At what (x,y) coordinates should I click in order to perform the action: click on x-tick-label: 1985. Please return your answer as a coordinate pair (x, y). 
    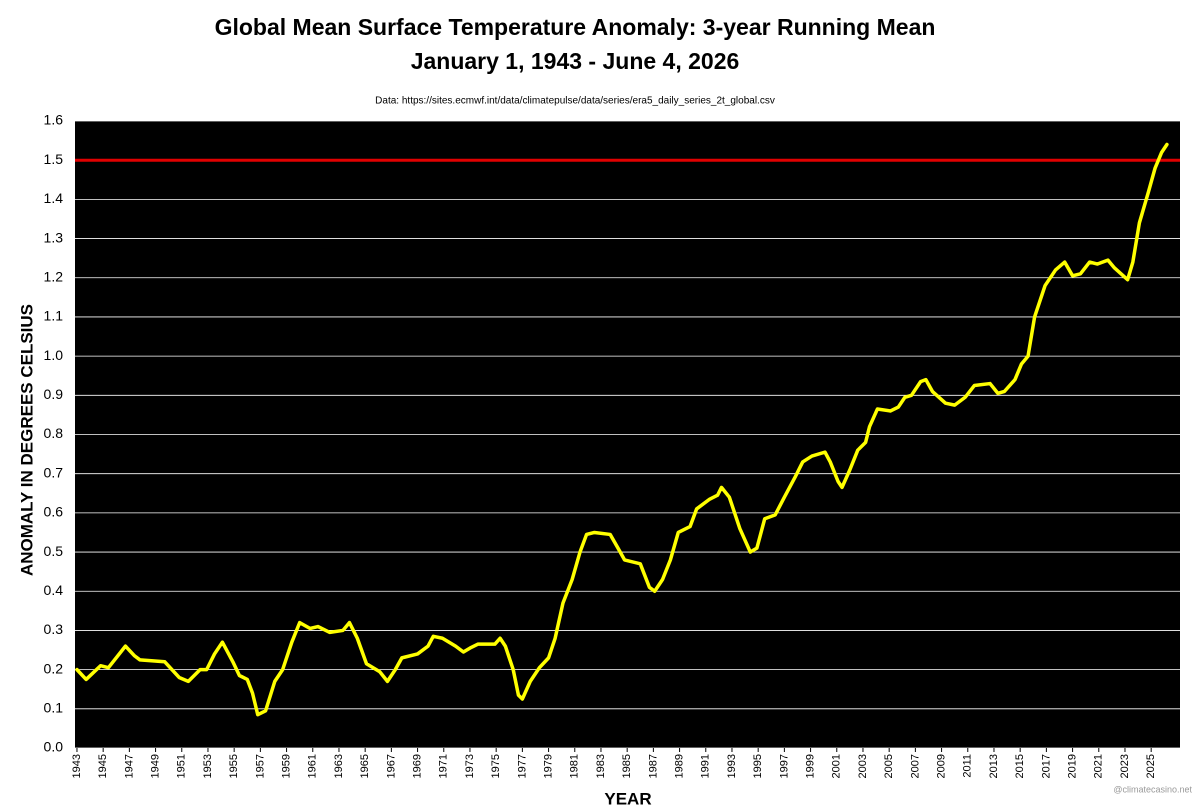
    Looking at the image, I should click on (627, 766).